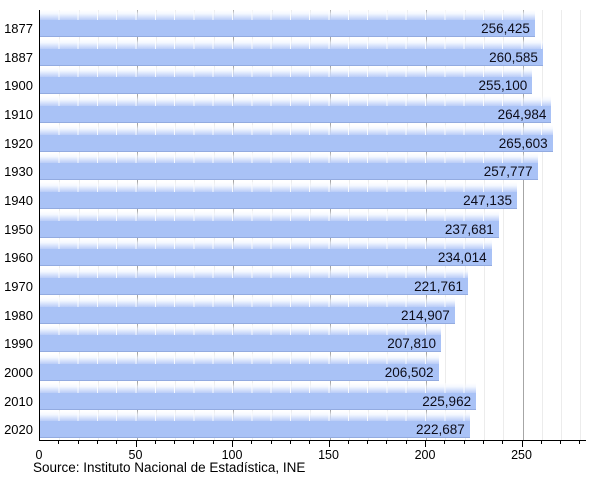  Describe the element at coordinates (18, 344) in the screenshot. I see `year-label: 1990` at that location.